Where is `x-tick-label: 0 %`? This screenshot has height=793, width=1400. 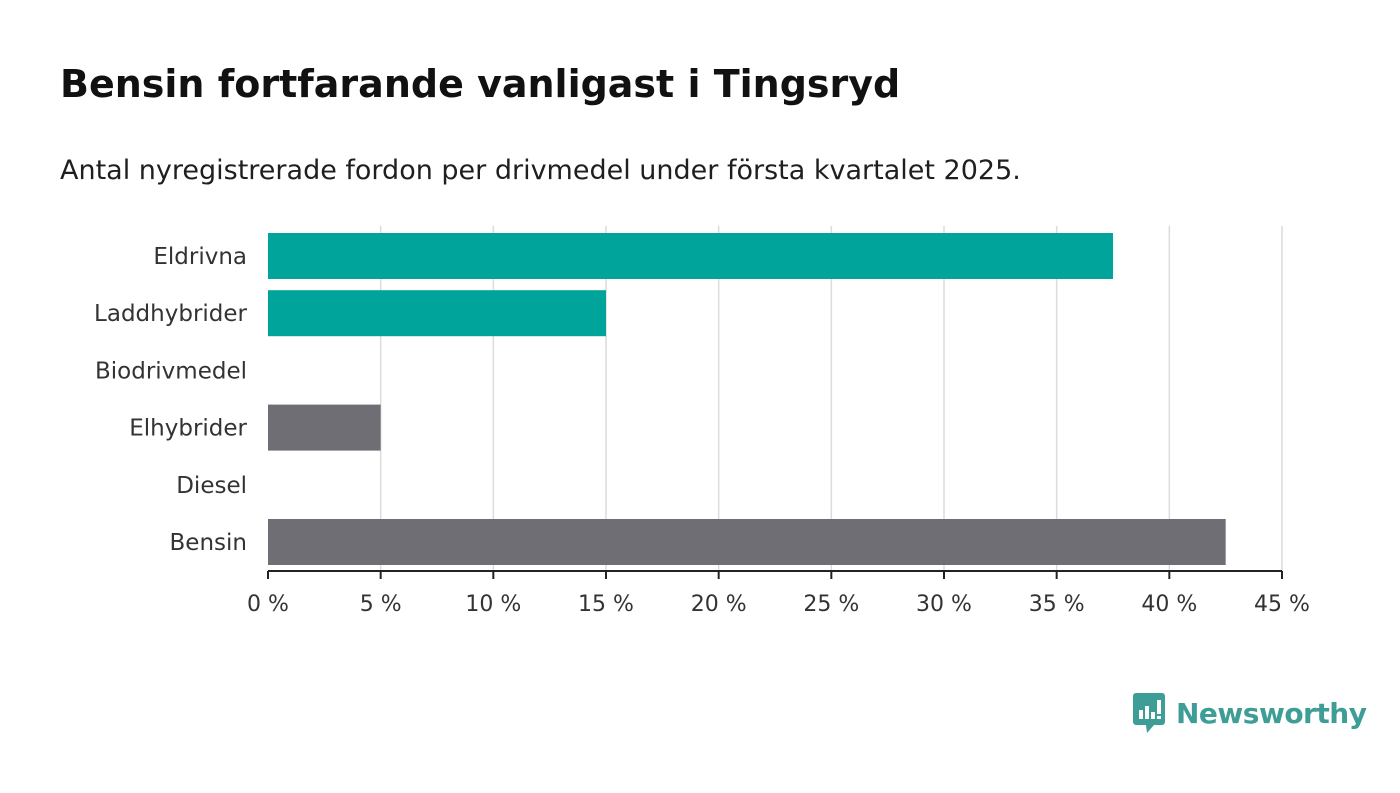 x-tick-label: 0 % is located at coordinates (268, 604).